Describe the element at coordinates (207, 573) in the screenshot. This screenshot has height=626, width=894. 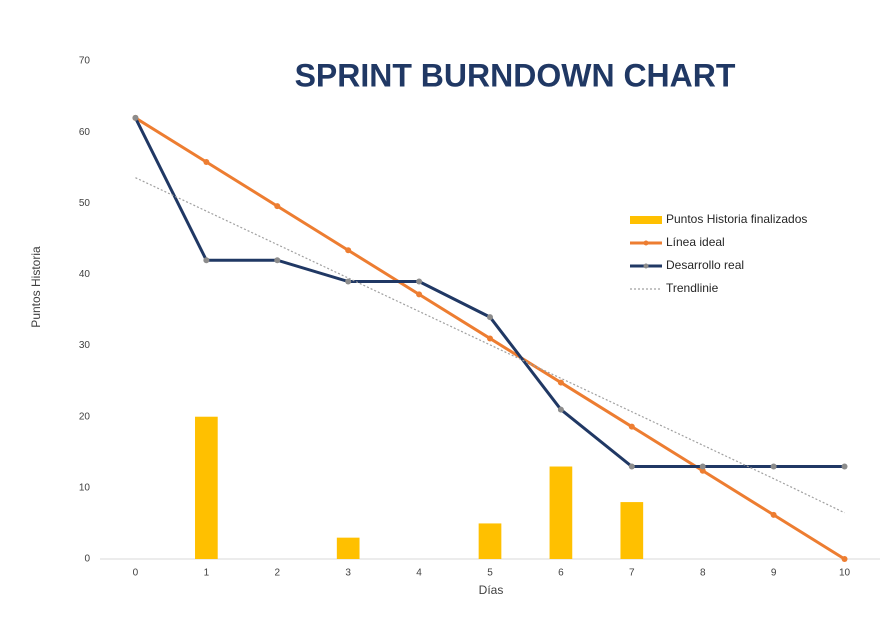
I see `x-tick-label: 1` at that location.